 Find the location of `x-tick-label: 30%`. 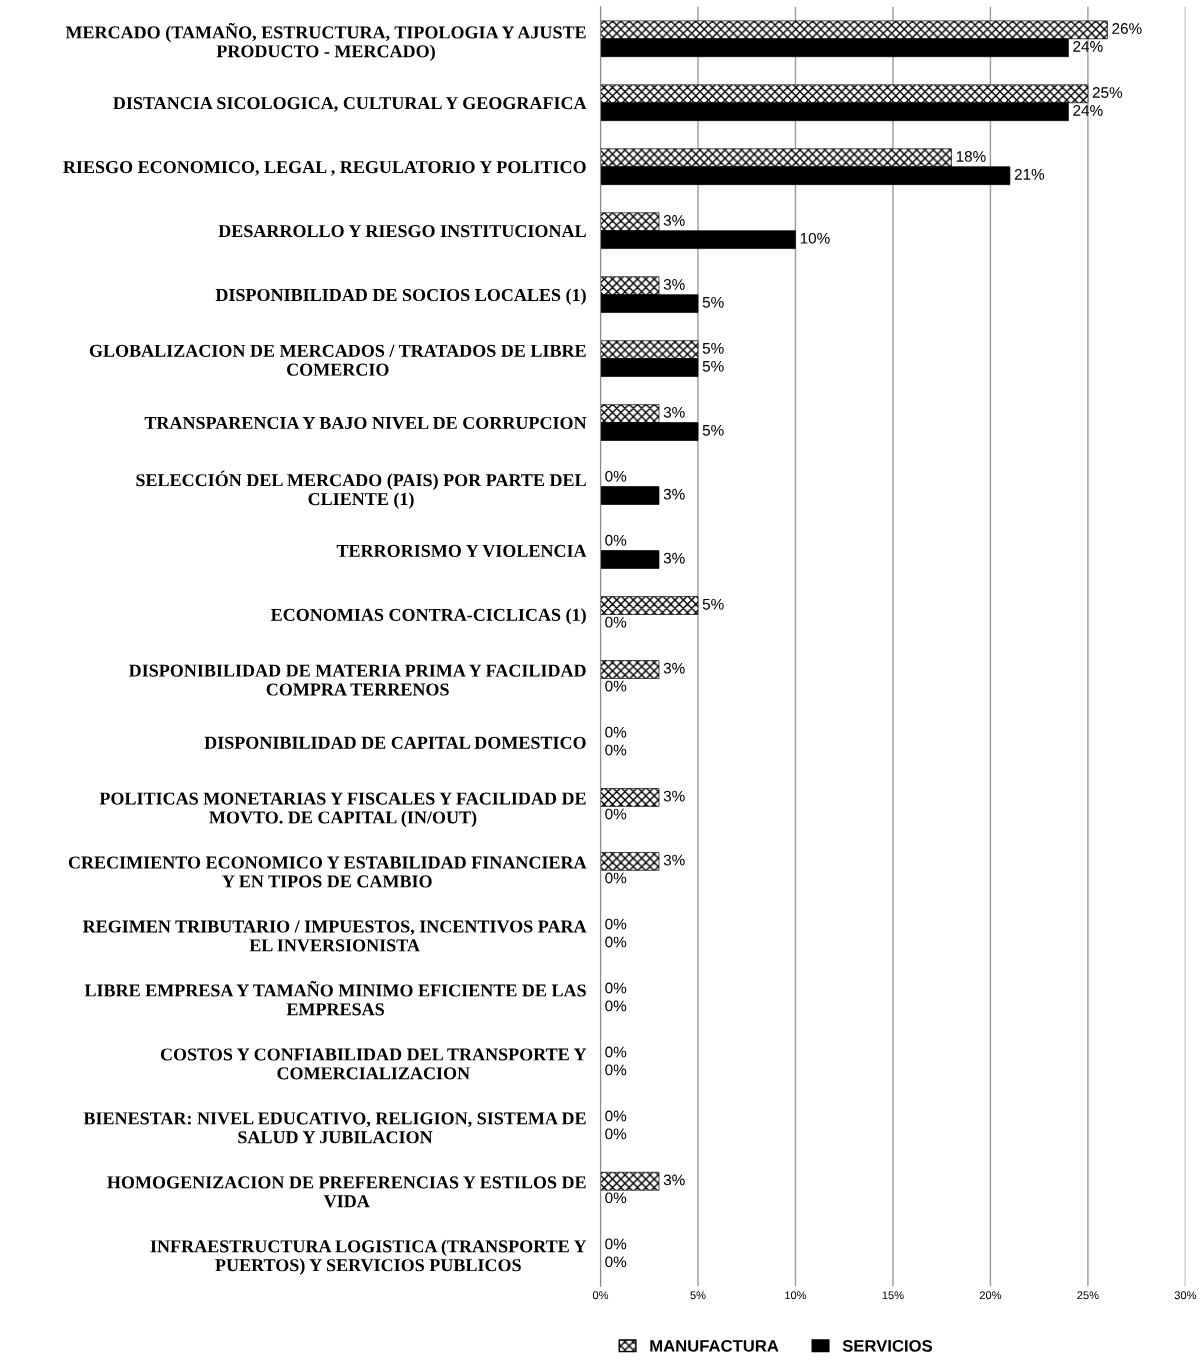

x-tick-label: 30% is located at coordinates (1185, 1295).